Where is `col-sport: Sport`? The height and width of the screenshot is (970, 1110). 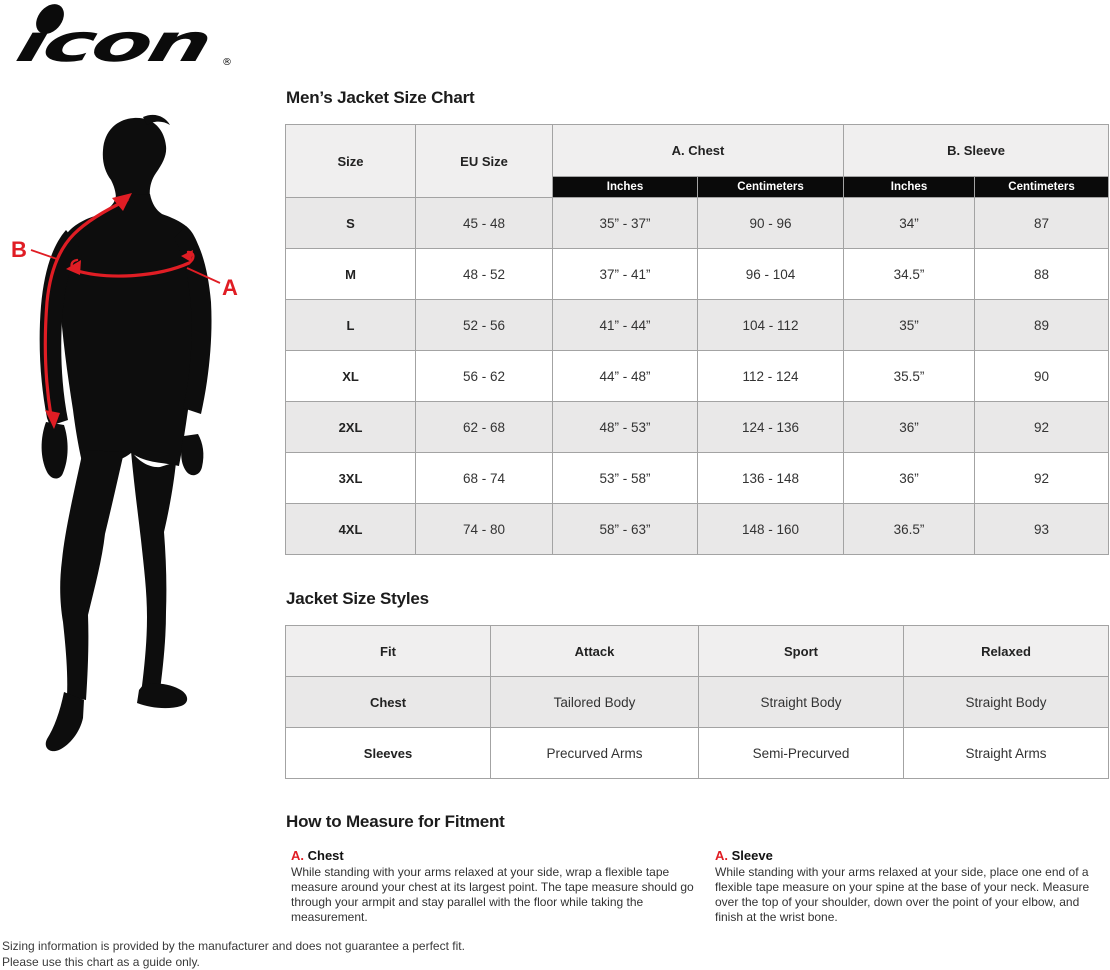 col-sport: Sport is located at coordinates (801, 651).